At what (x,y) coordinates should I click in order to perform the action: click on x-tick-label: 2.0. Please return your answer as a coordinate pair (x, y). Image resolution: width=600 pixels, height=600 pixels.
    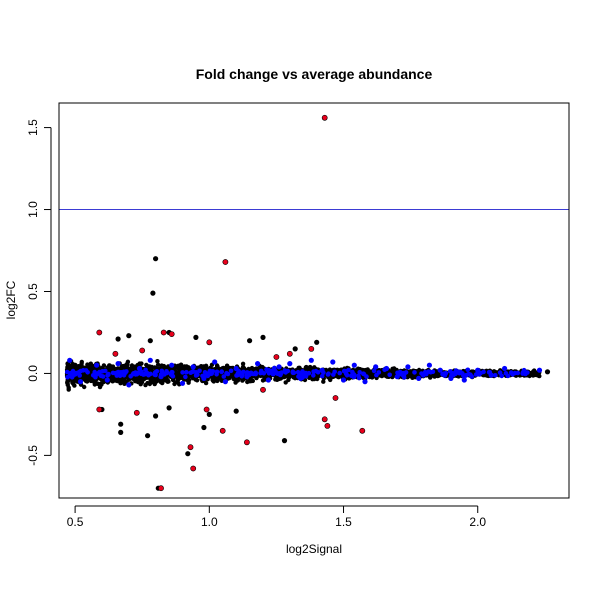
    Looking at the image, I should click on (477, 522).